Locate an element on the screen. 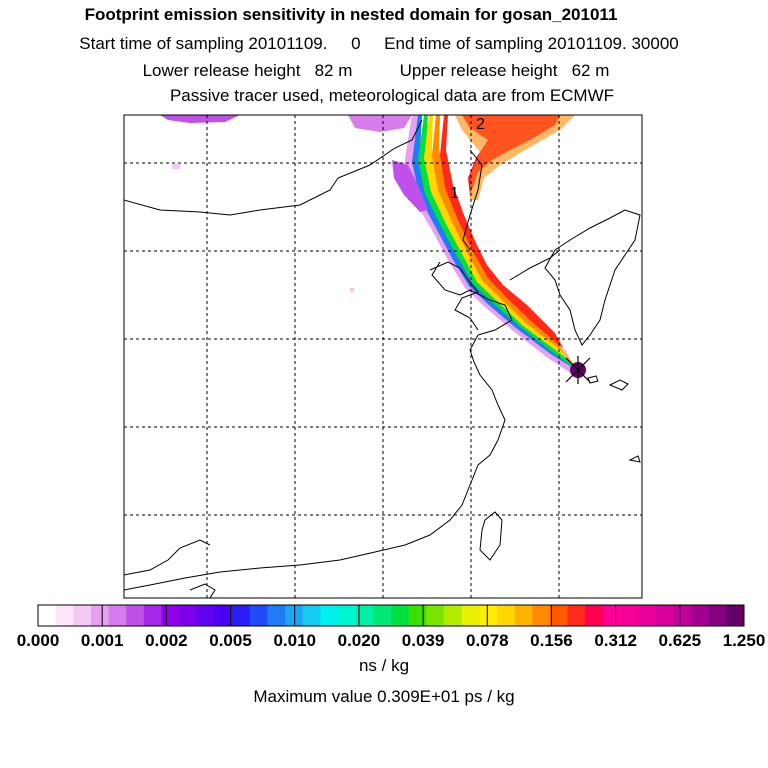 The height and width of the screenshot is (768, 768). coast-bohai is located at coordinates (454, 296).